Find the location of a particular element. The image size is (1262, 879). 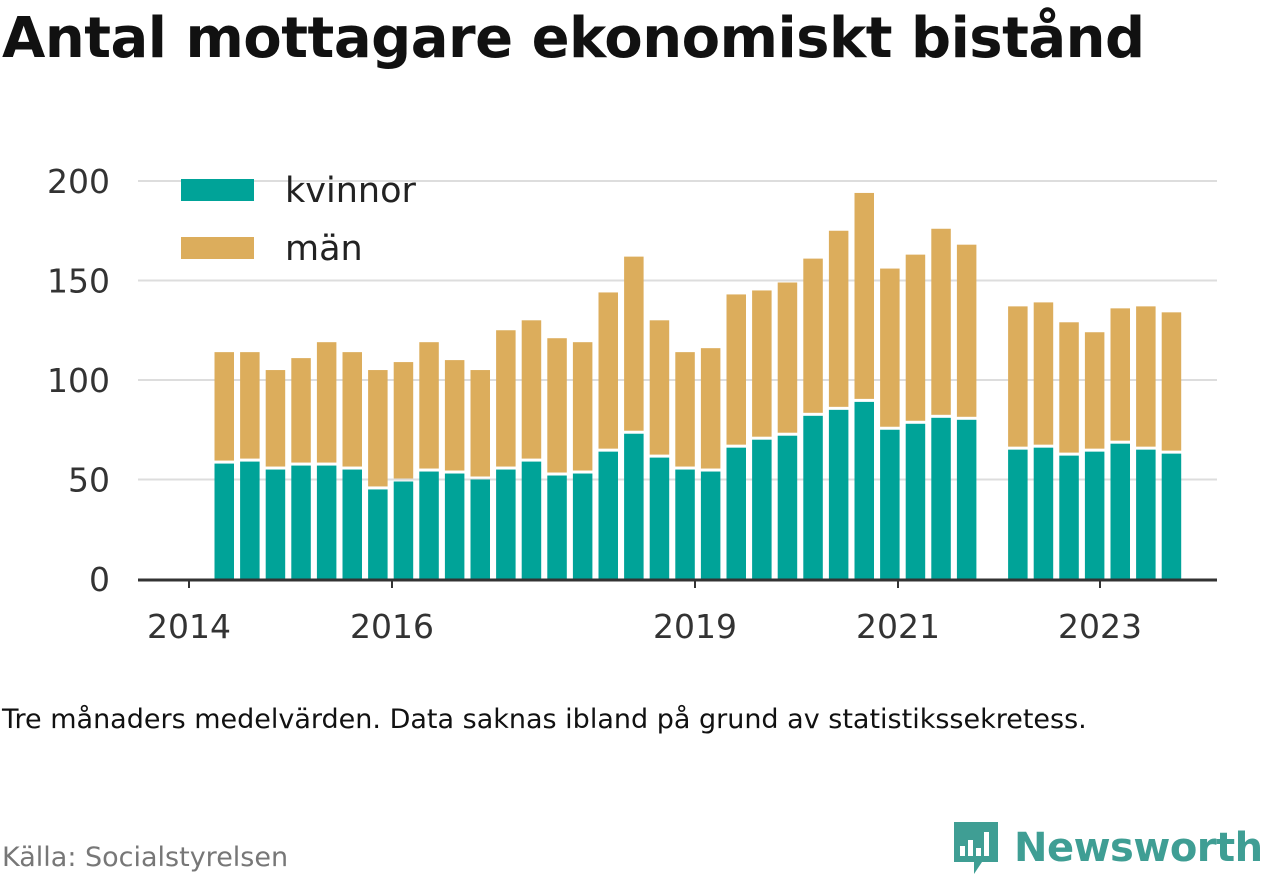

source-text: Källa: Socialstyrelsen is located at coordinates (145, 857).